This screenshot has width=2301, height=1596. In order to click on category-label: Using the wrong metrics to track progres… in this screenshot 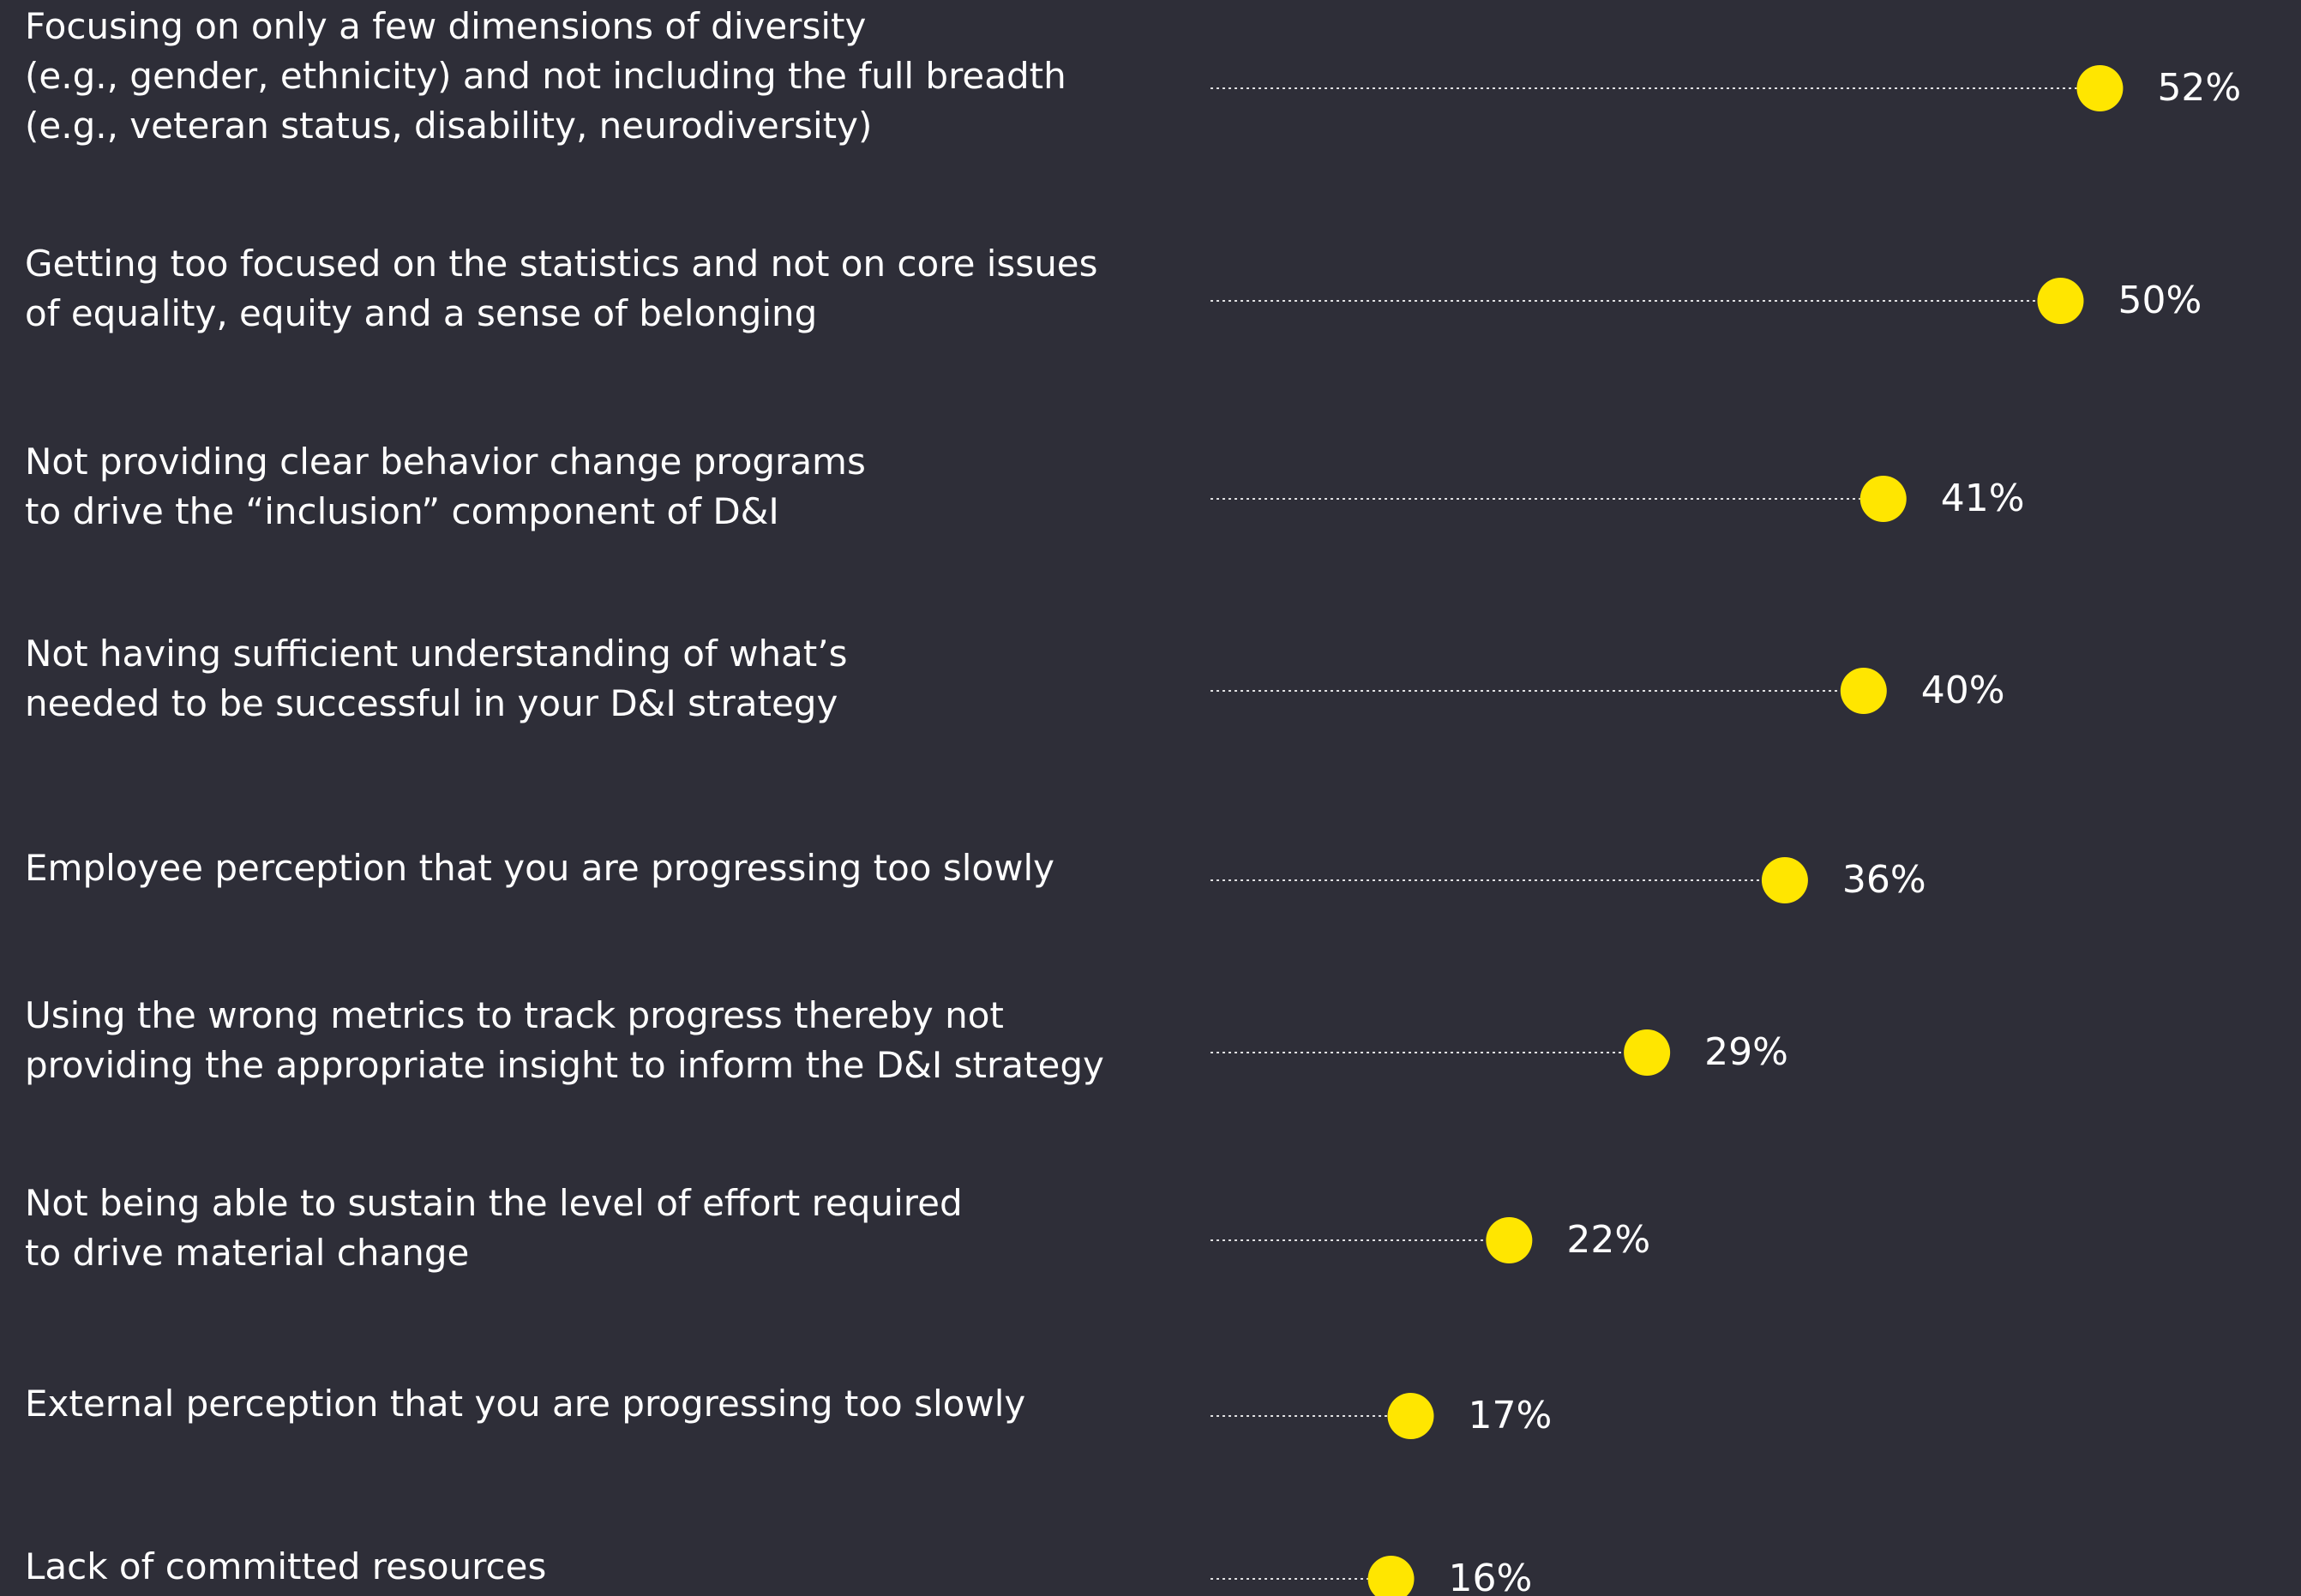, I will do `click(564, 1040)`.